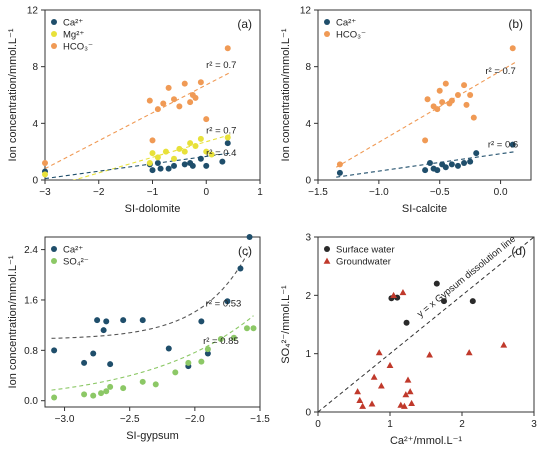 The height and width of the screenshot is (453, 550). Describe the element at coordinates (72, 35) in the screenshot. I see `legend: Ca²⁺Mg²⁺HCO₃⁻` at that location.